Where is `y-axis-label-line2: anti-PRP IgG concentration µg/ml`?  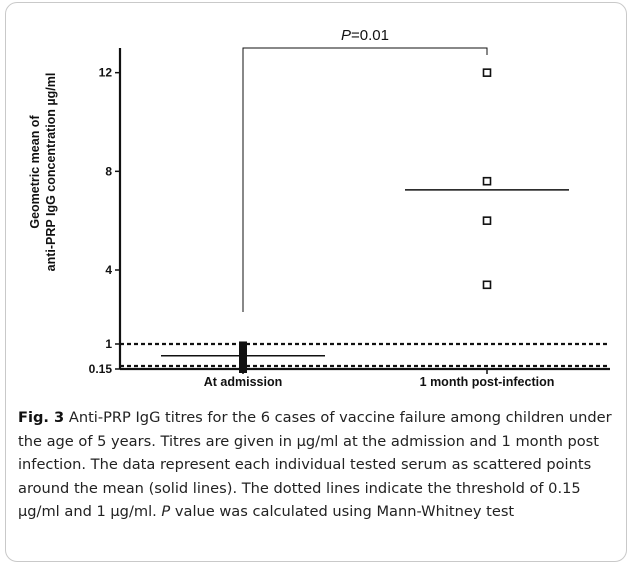
y-axis-label-line2: anti-PRP IgG concentration µg/ml is located at coordinates (51, 172).